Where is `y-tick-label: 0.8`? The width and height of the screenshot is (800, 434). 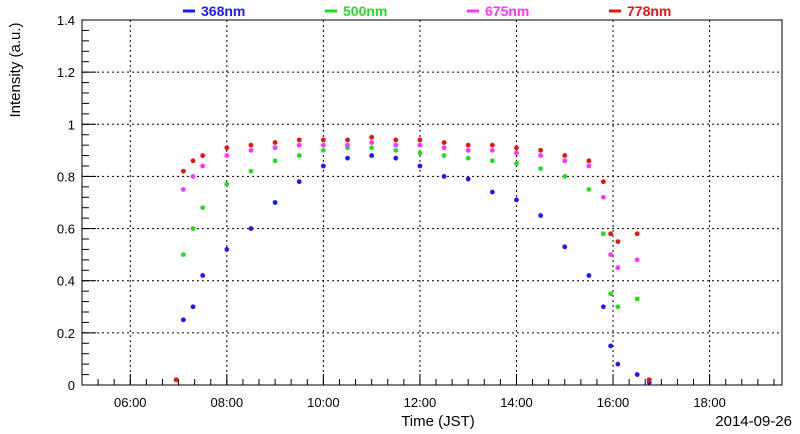 y-tick-label: 0.8 is located at coordinates (66, 176).